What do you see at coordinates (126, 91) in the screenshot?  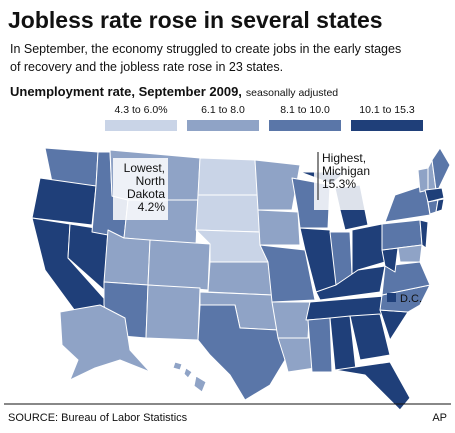 I see `map-title: Unemployment rate, September 2009,` at bounding box center [126, 91].